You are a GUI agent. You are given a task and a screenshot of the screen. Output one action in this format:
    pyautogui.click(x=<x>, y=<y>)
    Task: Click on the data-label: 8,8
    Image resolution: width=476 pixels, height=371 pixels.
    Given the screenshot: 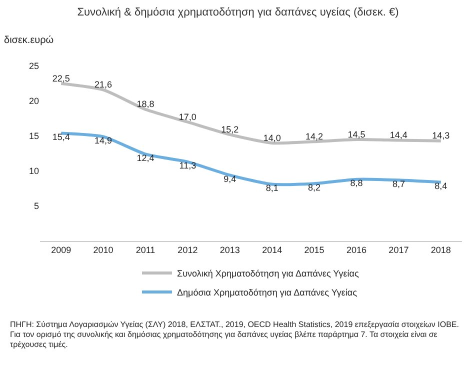 What is the action you would take?
    pyautogui.click(x=356, y=183)
    